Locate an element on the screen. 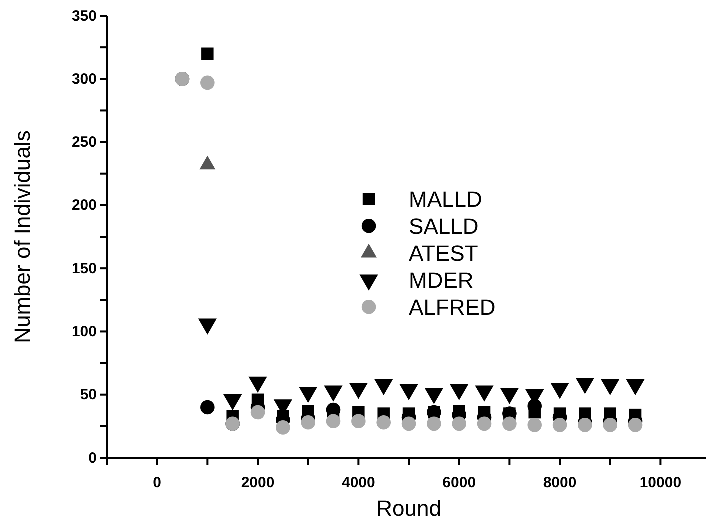  y-tick-label: 300 is located at coordinates (84, 79).